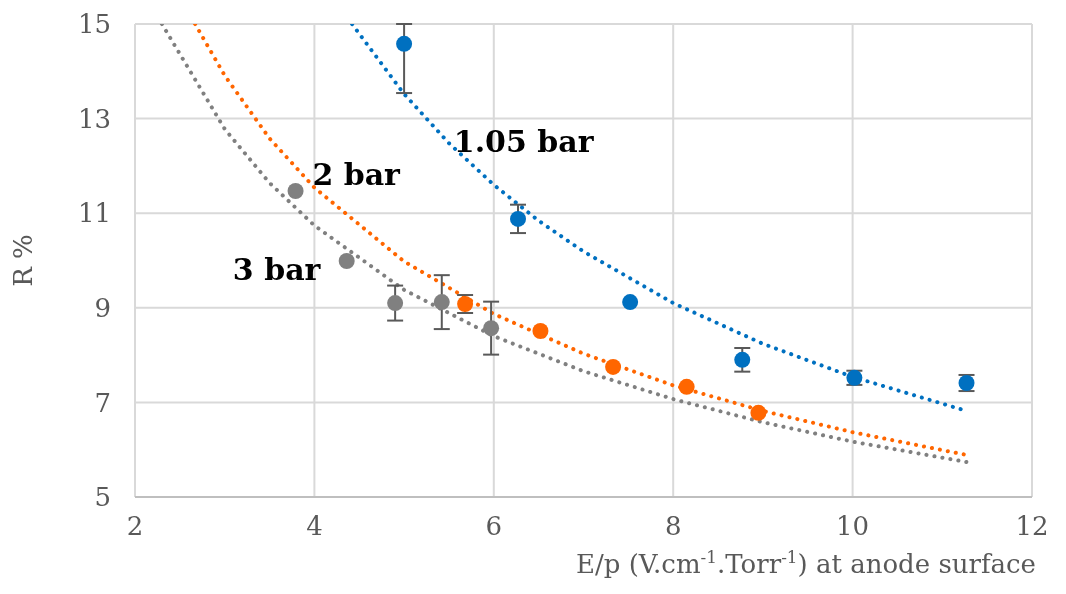 This screenshot has height=594, width=1066. Describe the element at coordinates (102, 308) in the screenshot. I see `y-tick-label: 9` at that location.